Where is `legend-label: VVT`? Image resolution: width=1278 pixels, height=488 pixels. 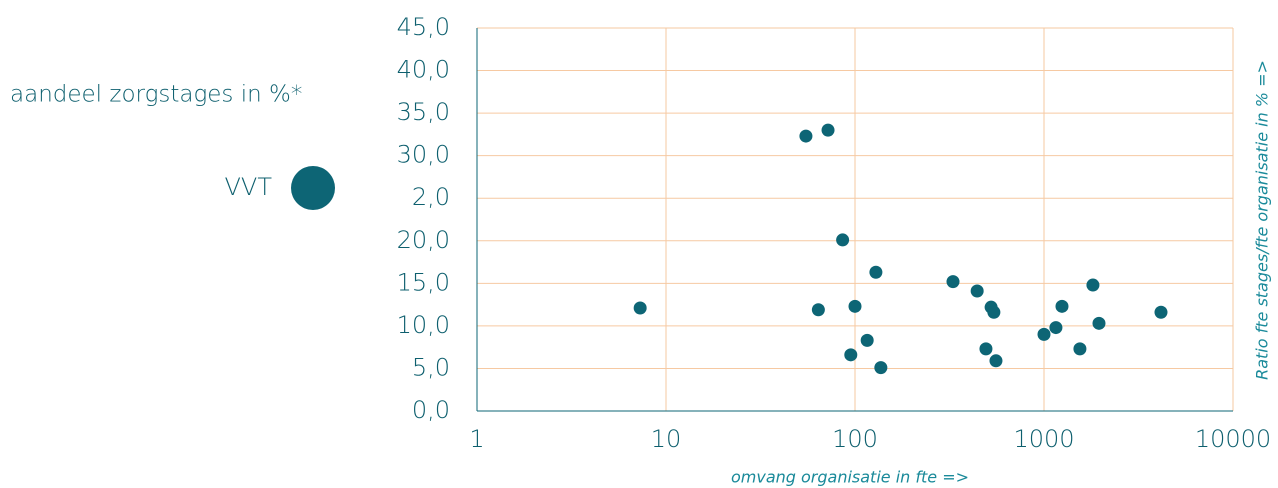 legend-label: VVT is located at coordinates (249, 187).